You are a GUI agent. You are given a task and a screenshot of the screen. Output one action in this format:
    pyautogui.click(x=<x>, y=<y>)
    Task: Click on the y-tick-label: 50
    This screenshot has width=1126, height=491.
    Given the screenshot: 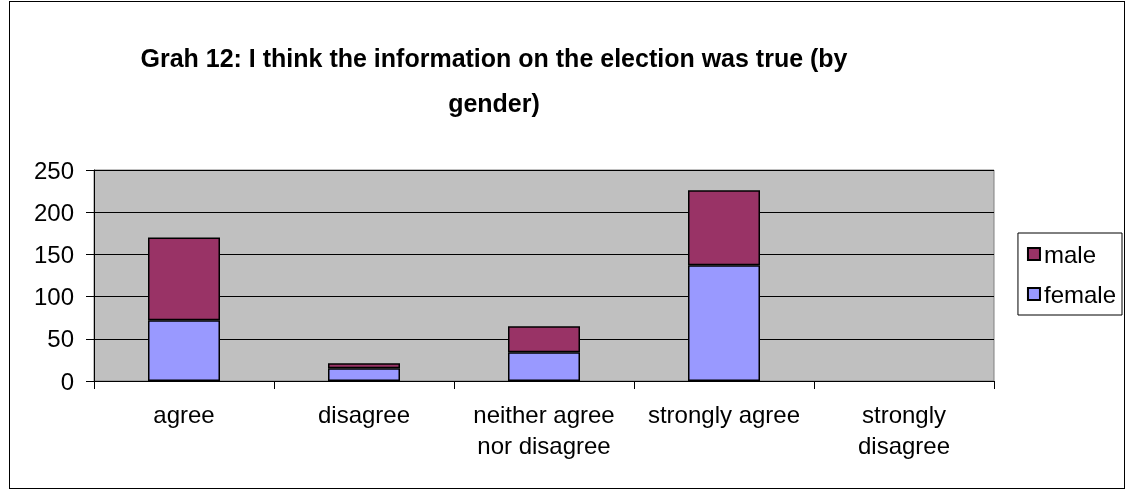 What is the action you would take?
    pyautogui.click(x=60, y=339)
    